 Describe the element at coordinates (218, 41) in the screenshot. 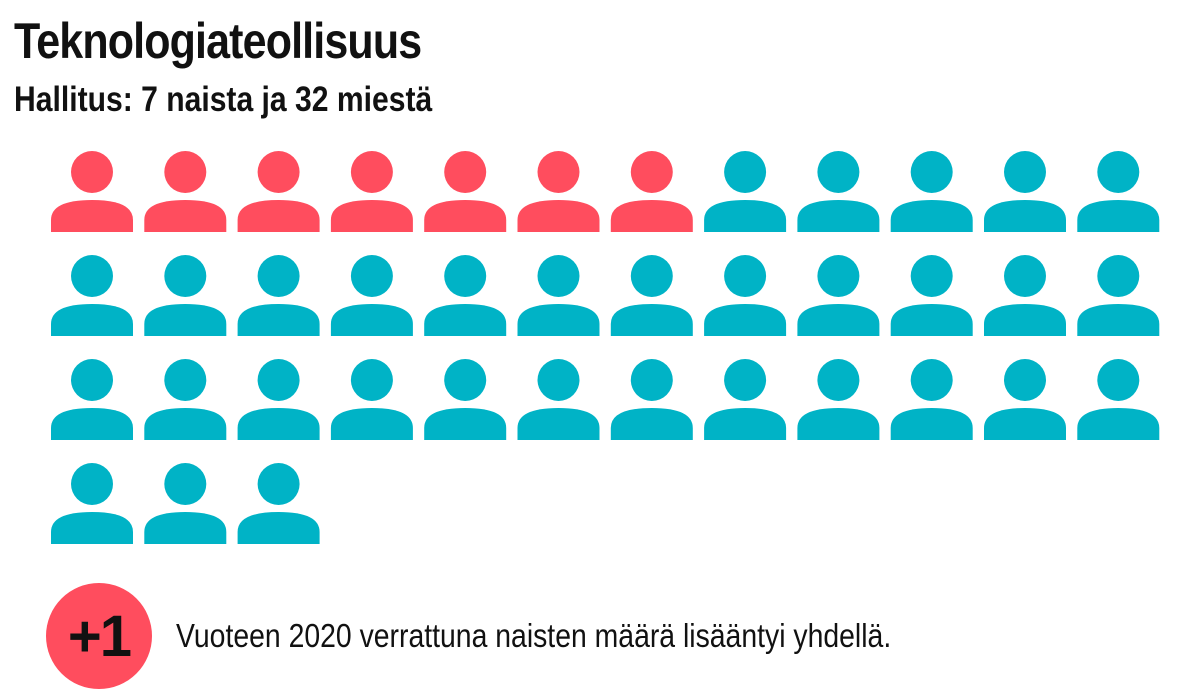

I see `chart-title: Teknologiateollisuus` at that location.